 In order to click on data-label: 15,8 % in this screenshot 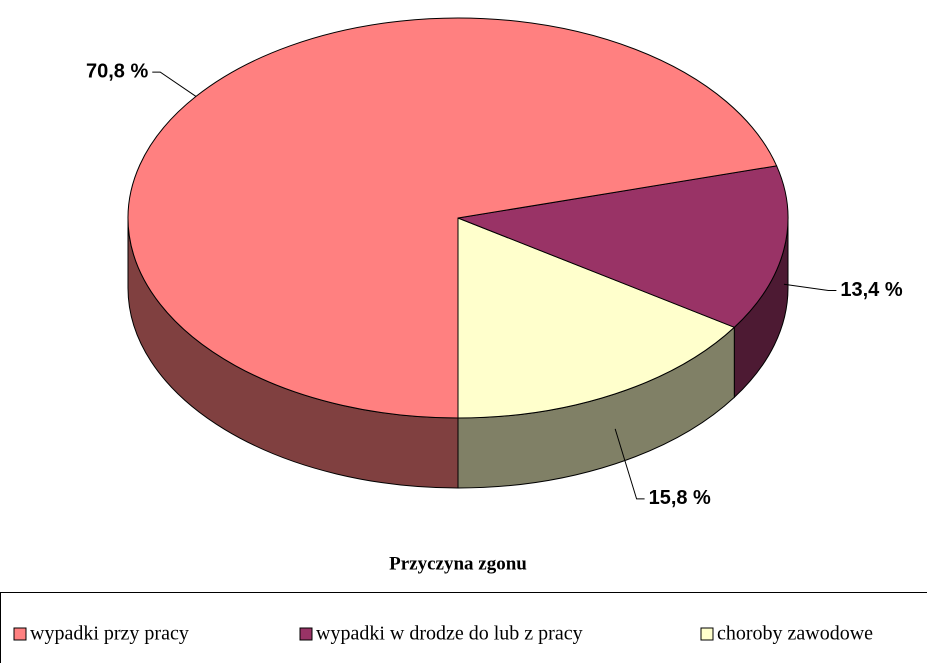, I will do `click(680, 498)`.